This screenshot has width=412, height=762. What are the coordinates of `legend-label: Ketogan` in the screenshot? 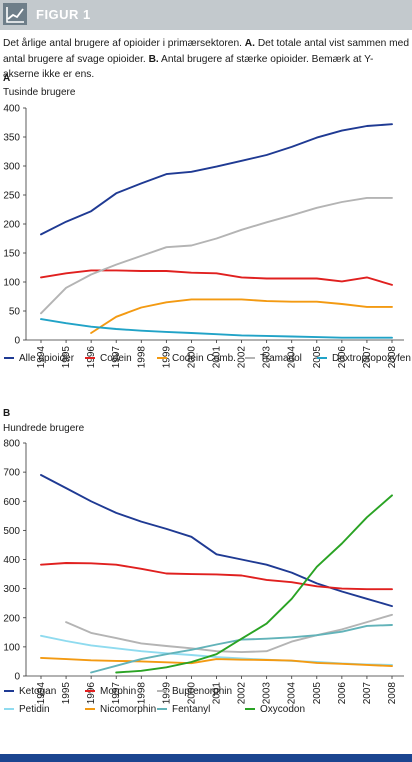 It's located at (37, 691).